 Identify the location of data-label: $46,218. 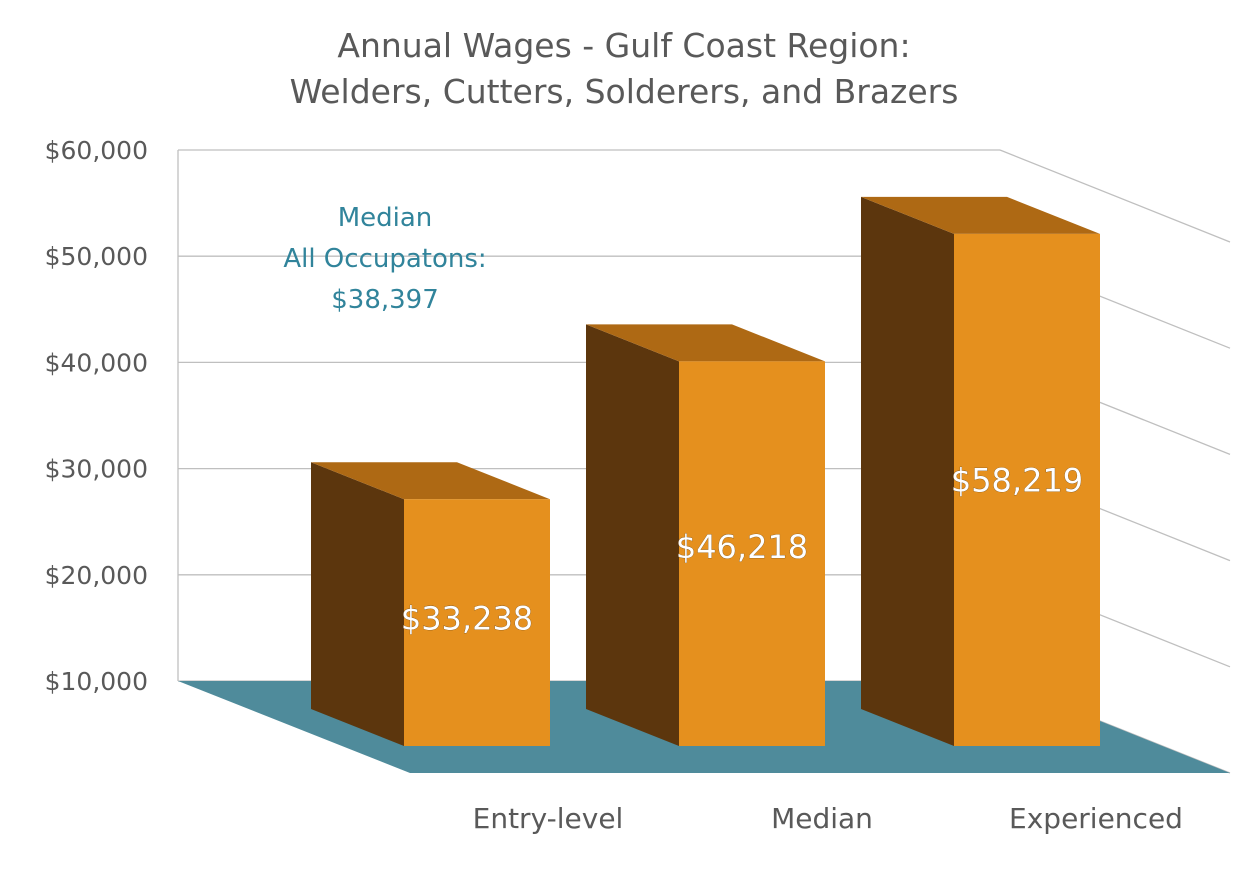
(742, 547).